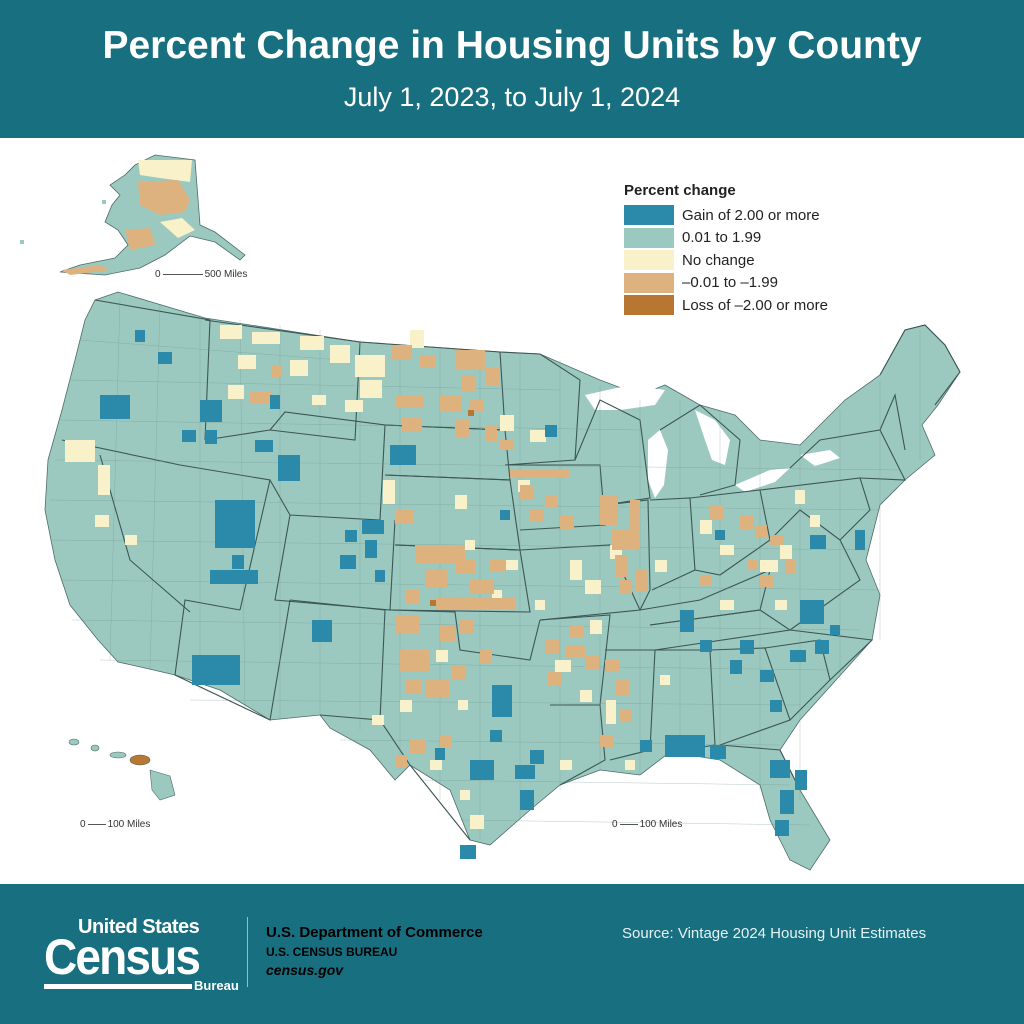  What do you see at coordinates (661, 824) in the screenshot?
I see `conus-scale-label: 100 Miles` at bounding box center [661, 824].